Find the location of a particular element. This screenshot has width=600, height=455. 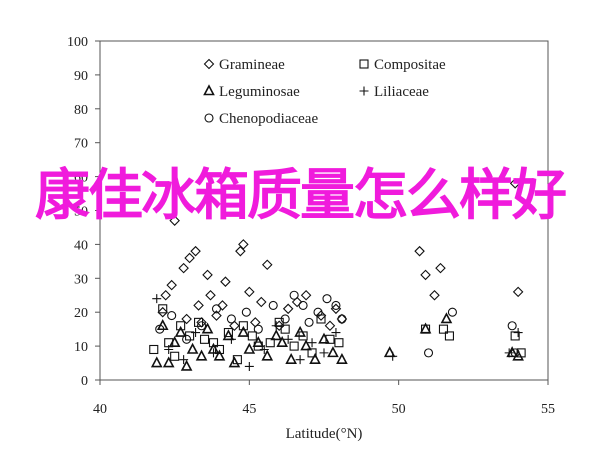

y-tick-label: 30 is located at coordinates (81, 279).